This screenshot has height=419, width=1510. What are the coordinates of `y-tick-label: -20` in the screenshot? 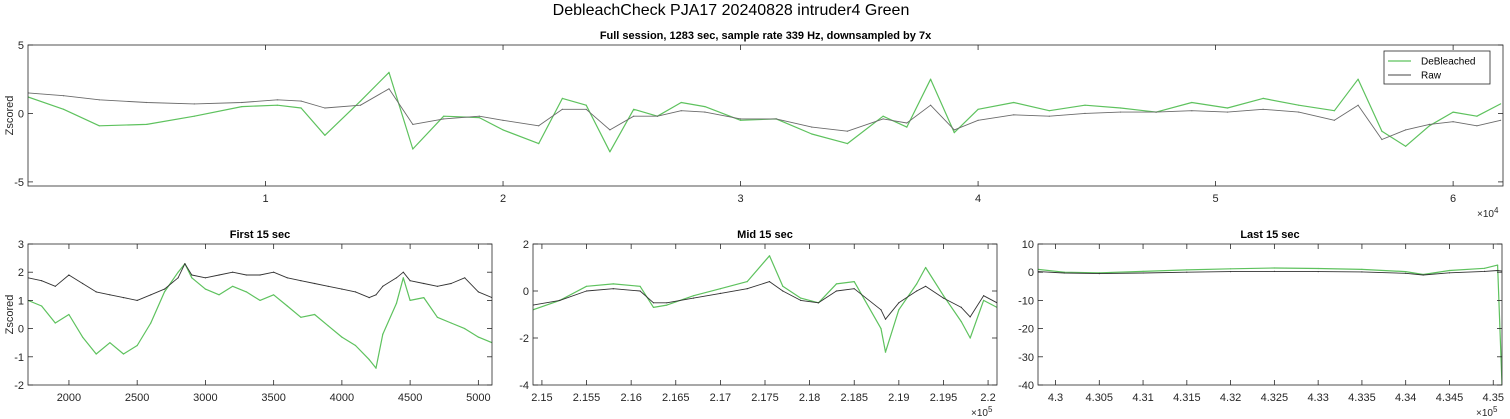 It's located at (1026, 330).